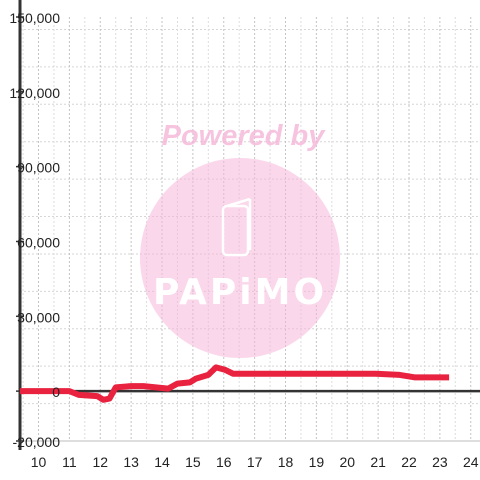 This screenshot has height=480, width=480. I want to click on x-tick-label: 13, so click(131, 462).